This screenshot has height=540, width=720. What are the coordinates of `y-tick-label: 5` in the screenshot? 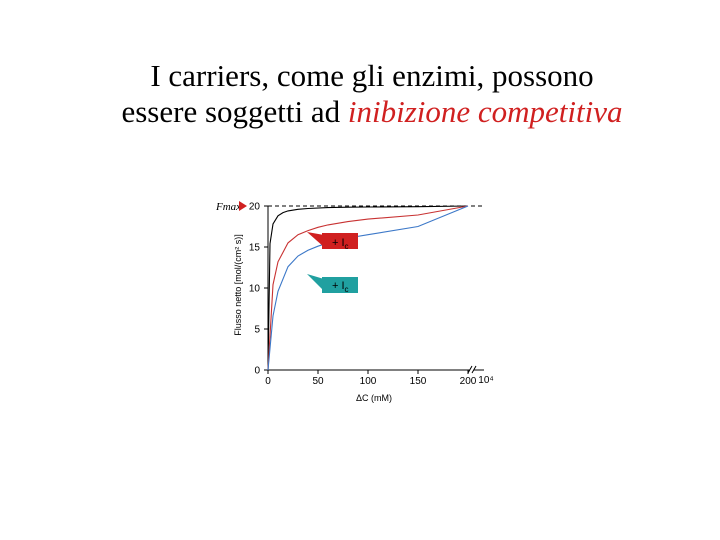 It's located at (257, 330).